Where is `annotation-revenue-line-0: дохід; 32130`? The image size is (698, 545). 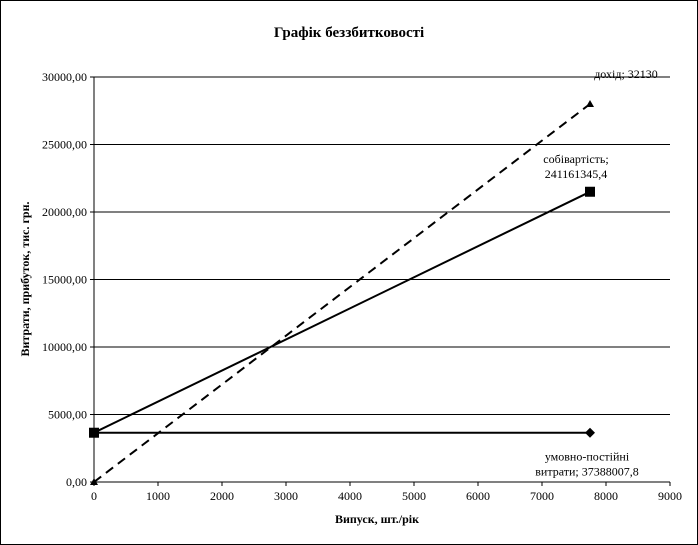 annotation-revenue-line-0: дохід; 32130 is located at coordinates (626, 74).